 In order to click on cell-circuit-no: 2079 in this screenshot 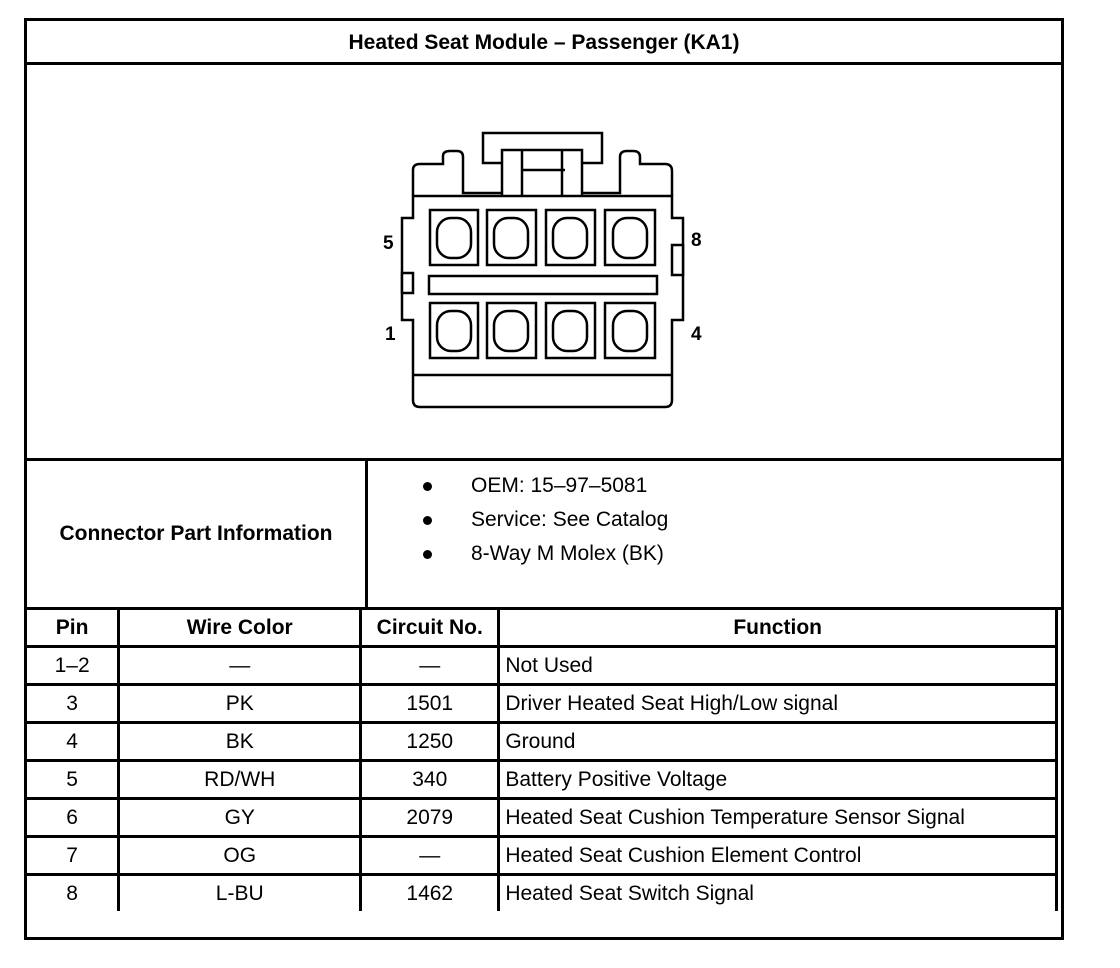, I will do `click(430, 817)`.